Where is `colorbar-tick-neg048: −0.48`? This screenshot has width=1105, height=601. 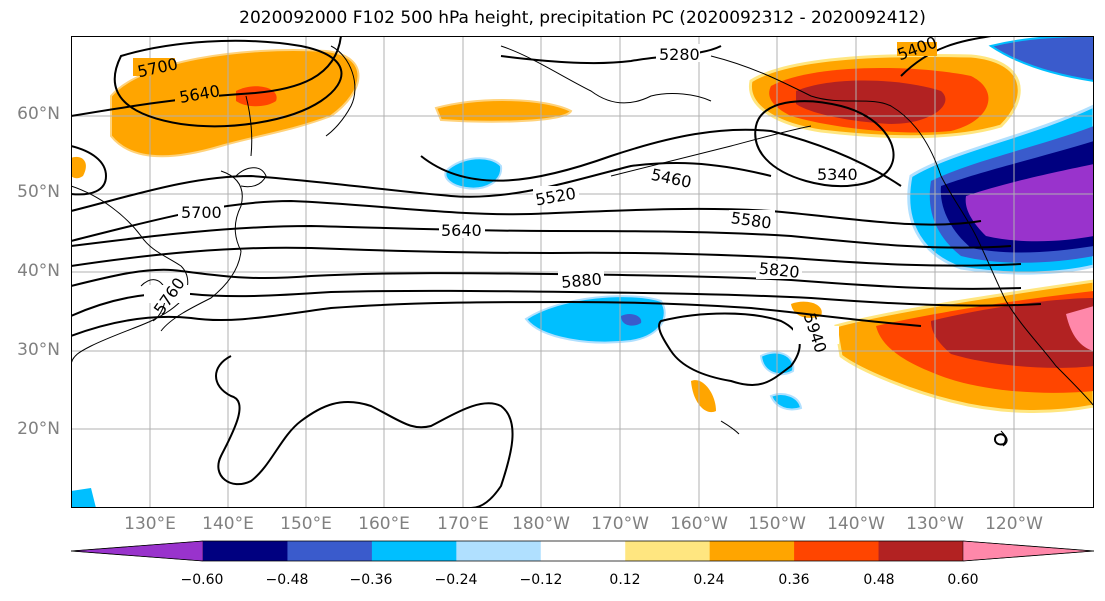
colorbar-tick-neg048: −0.48 is located at coordinates (287, 580).